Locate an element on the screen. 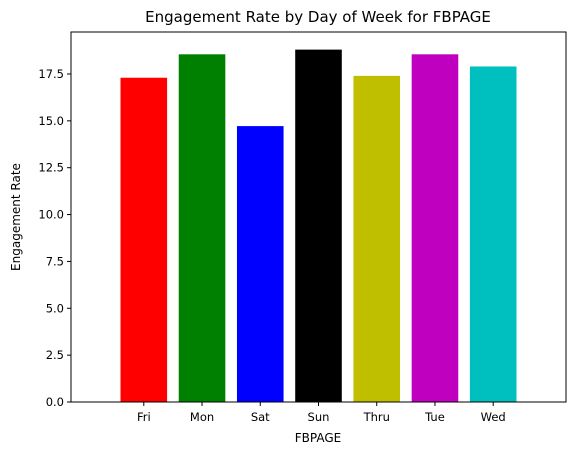  x-tick-label: Sun is located at coordinates (319, 417).